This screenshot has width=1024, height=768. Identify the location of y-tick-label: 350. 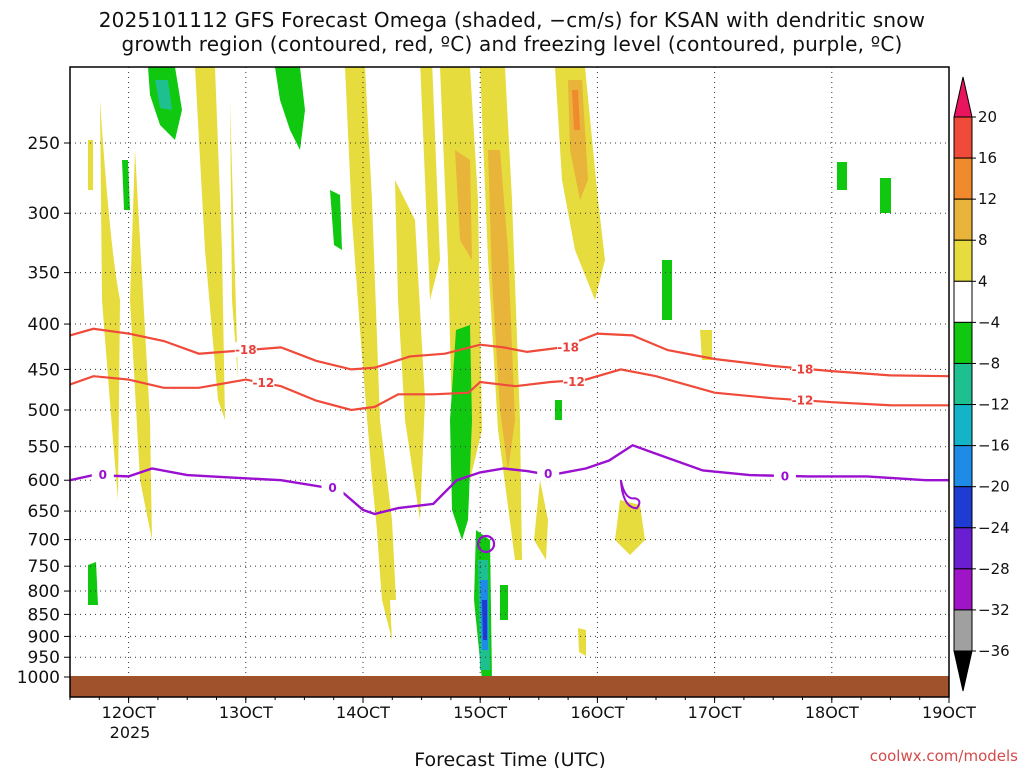
(44, 274).